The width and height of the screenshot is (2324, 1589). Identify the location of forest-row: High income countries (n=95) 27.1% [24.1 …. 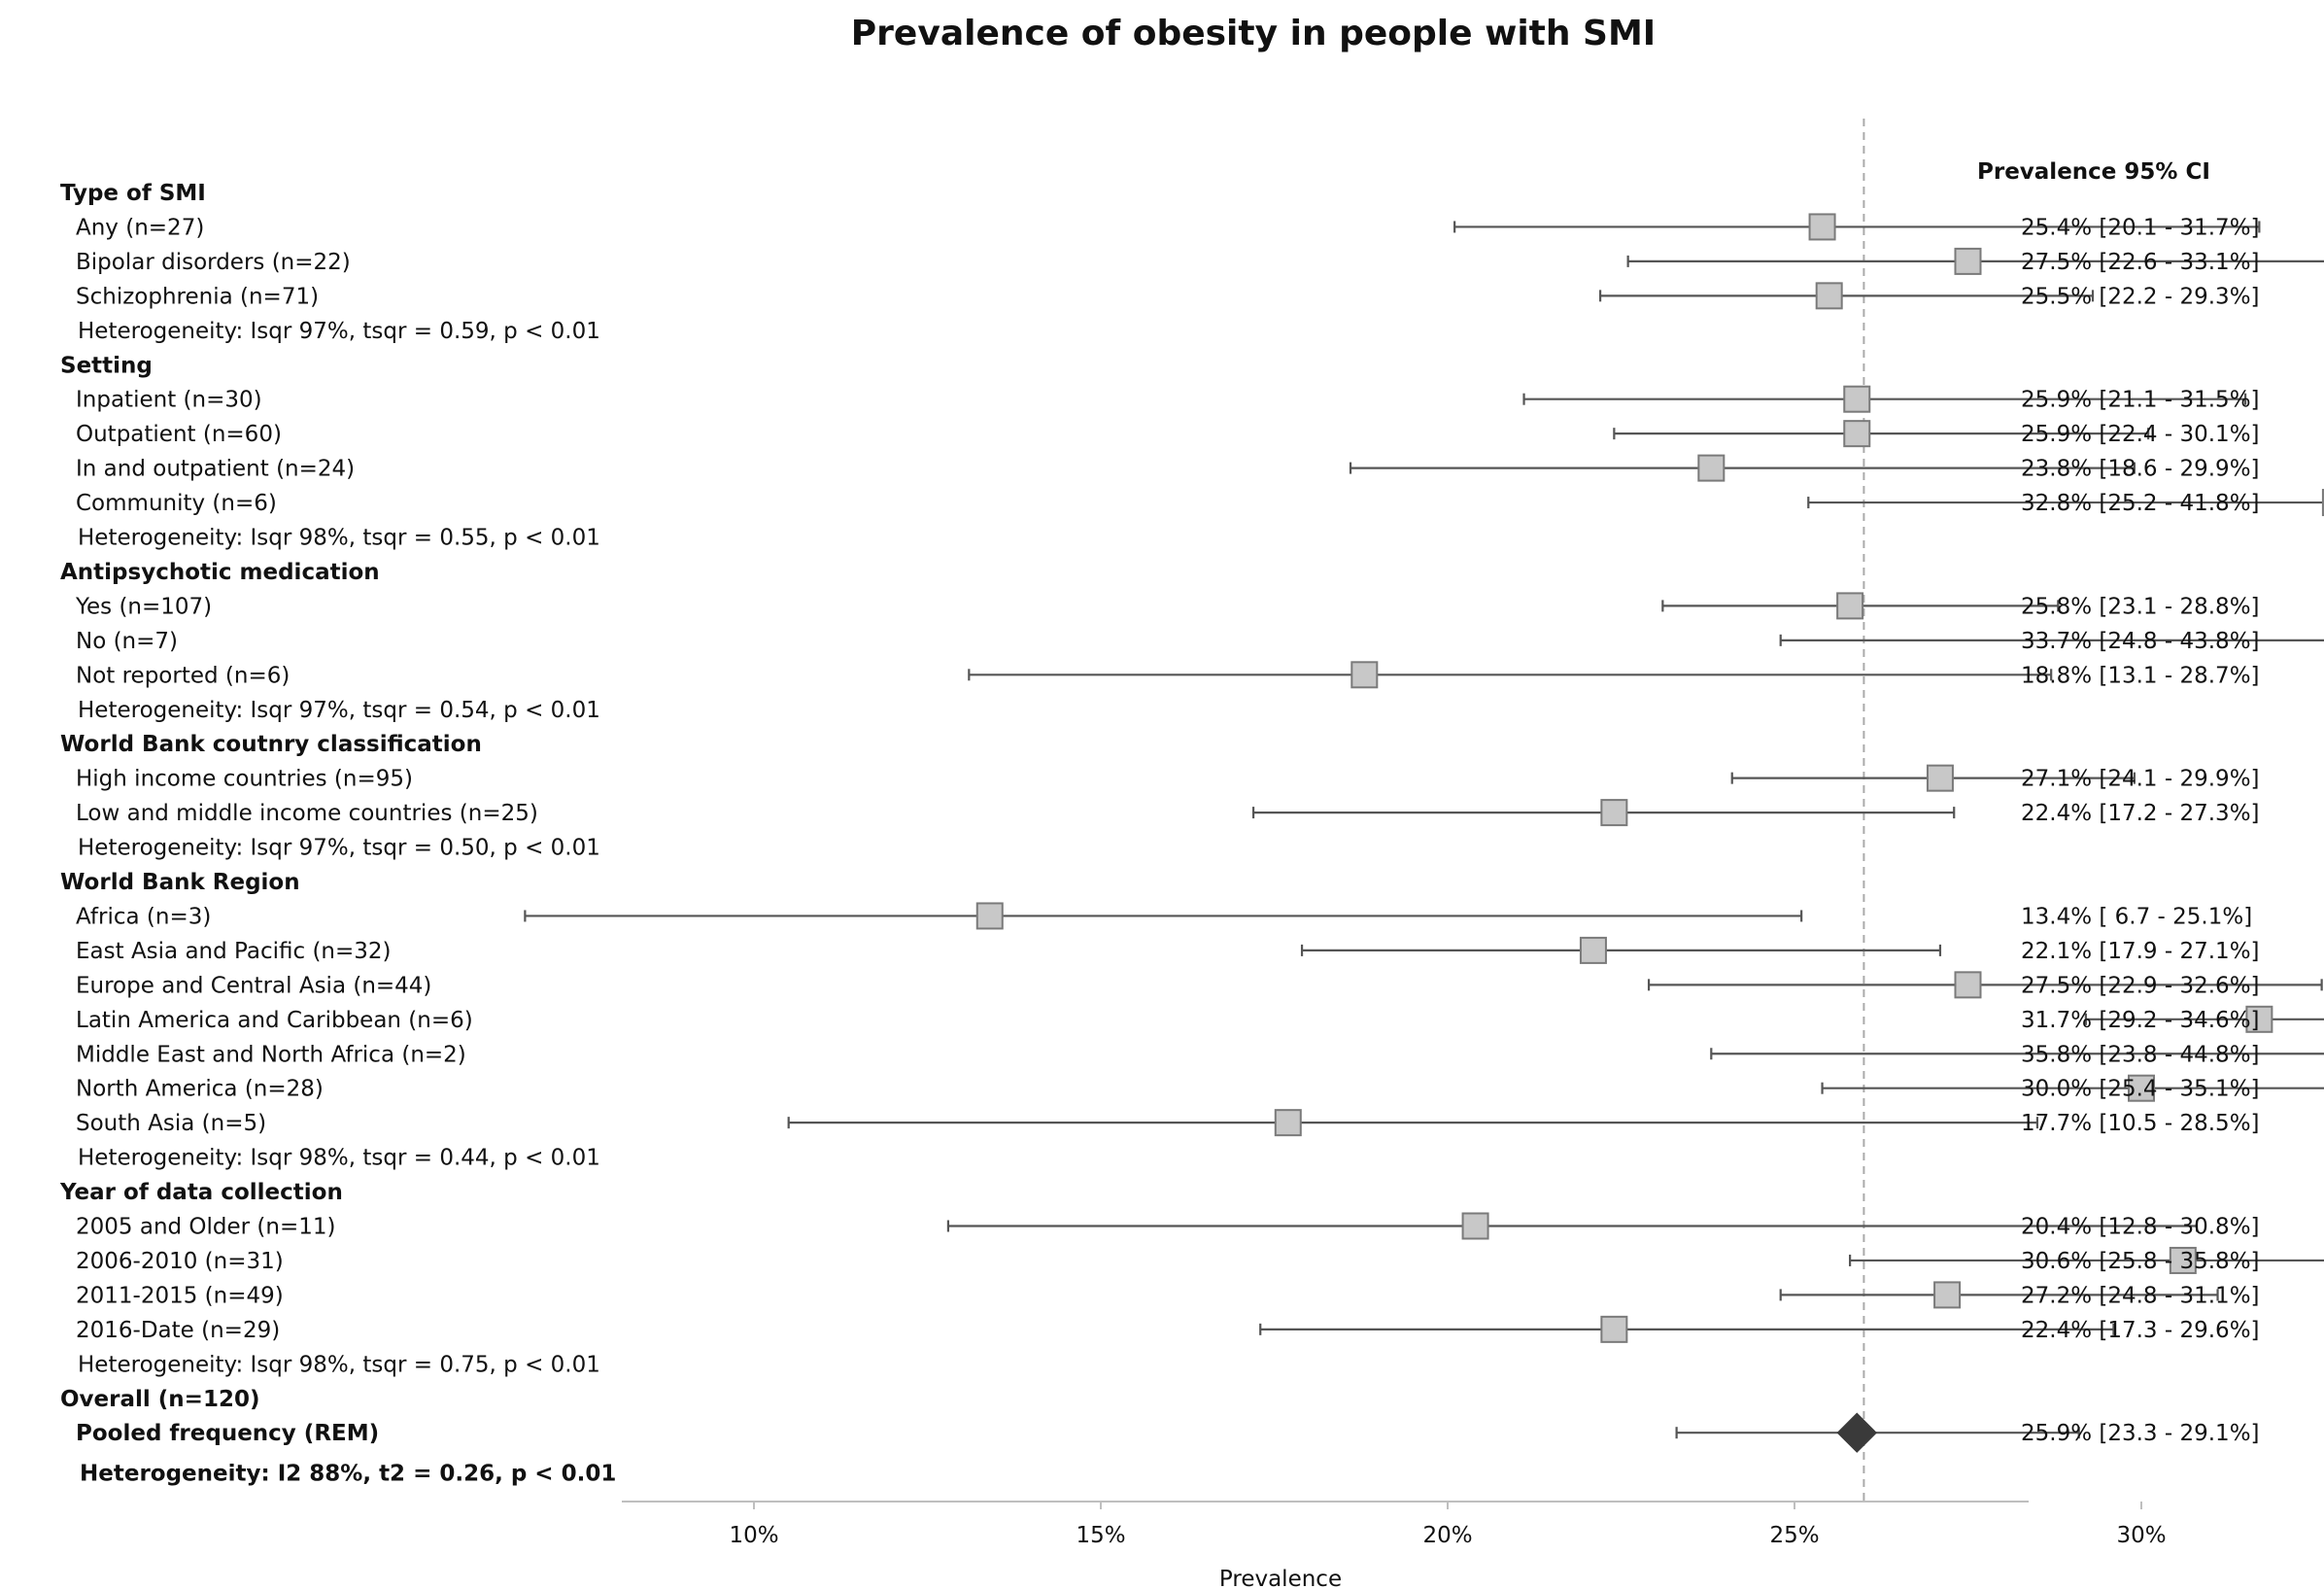
(1168, 778).